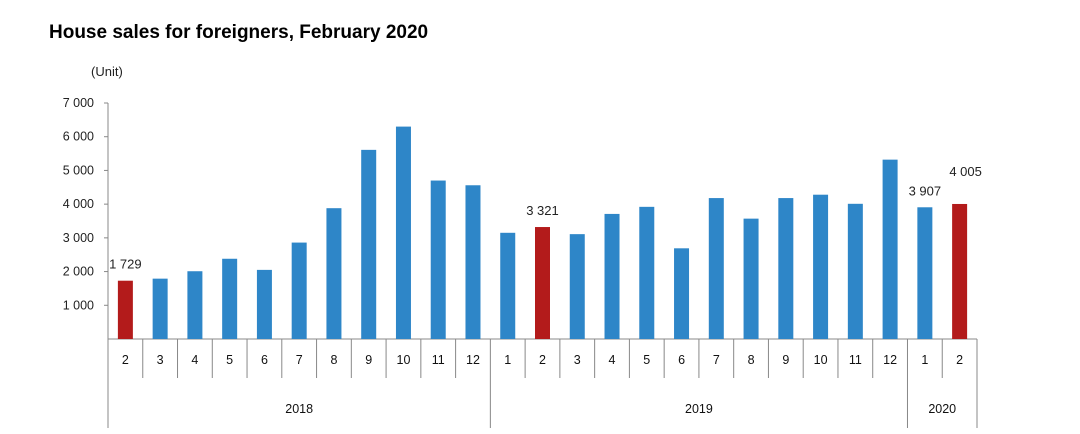  Describe the element at coordinates (699, 409) in the screenshot. I see `year-group-label: 2019` at that location.